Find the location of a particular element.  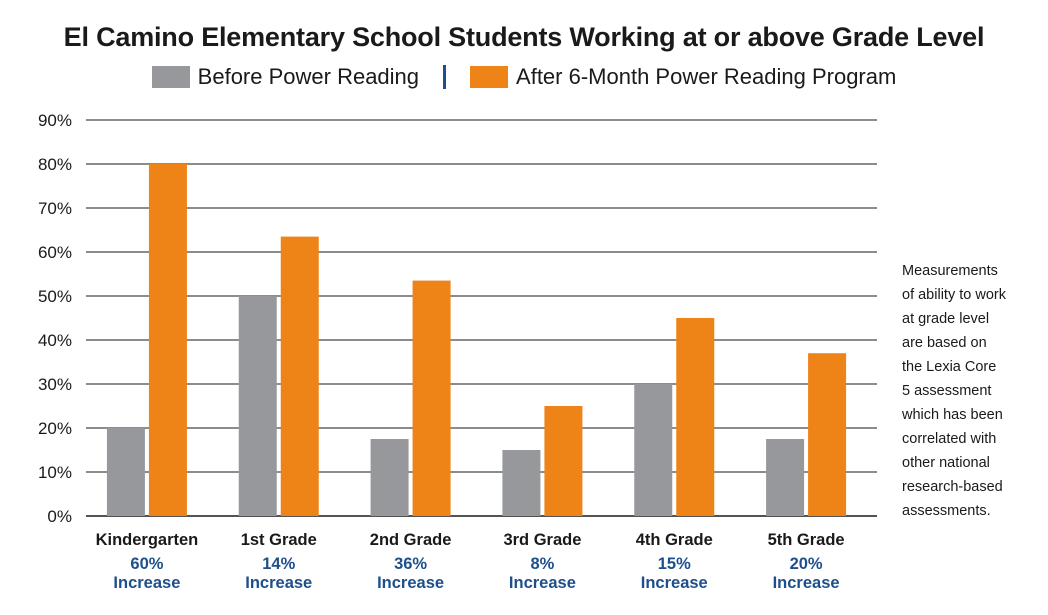

legend-label-before: Before Power Reading is located at coordinates (308, 76).